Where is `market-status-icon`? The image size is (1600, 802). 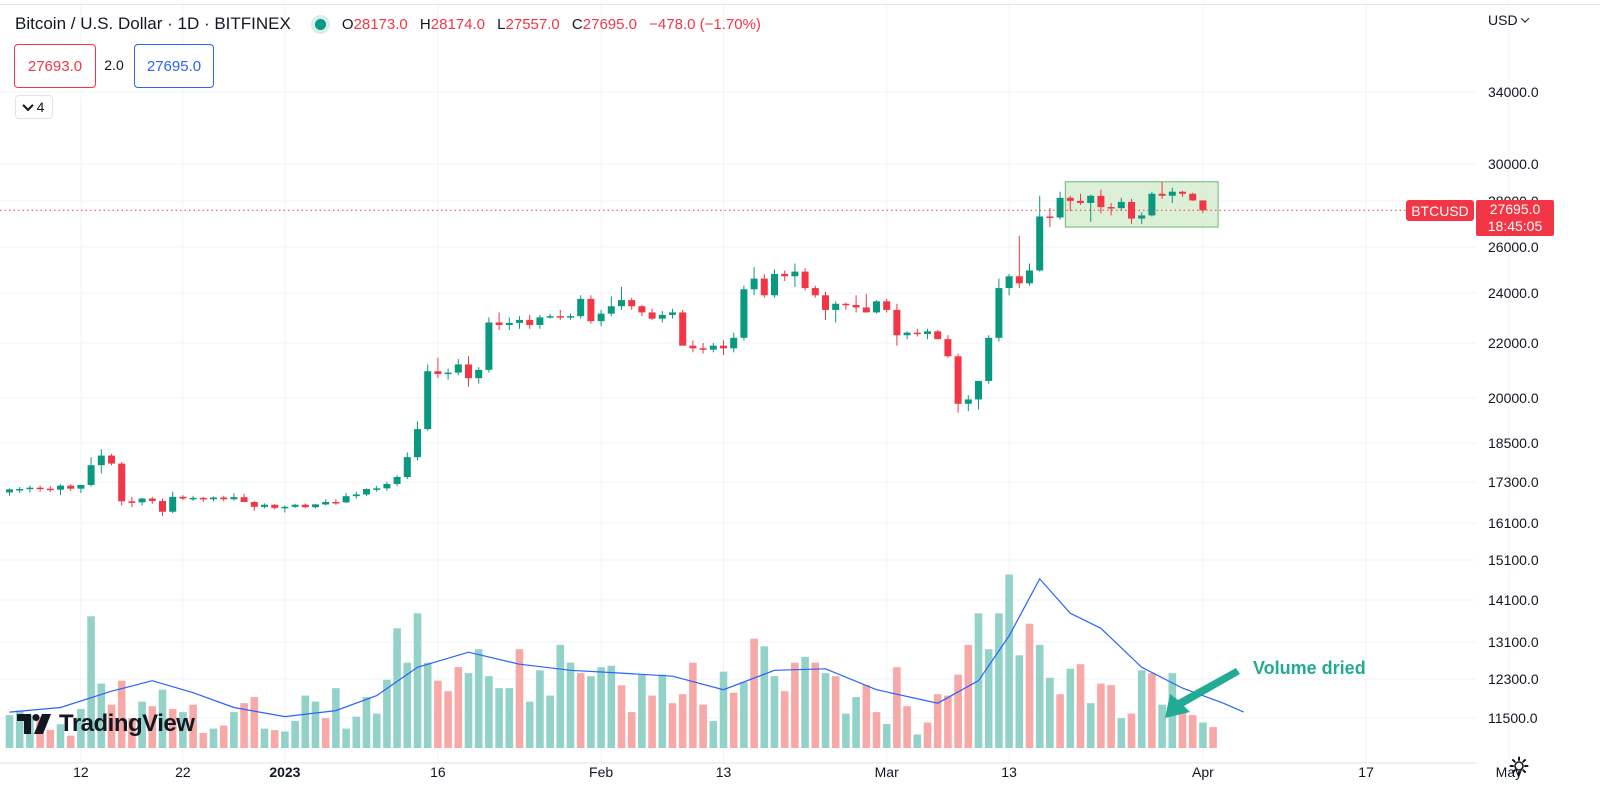
market-status-icon is located at coordinates (320, 24).